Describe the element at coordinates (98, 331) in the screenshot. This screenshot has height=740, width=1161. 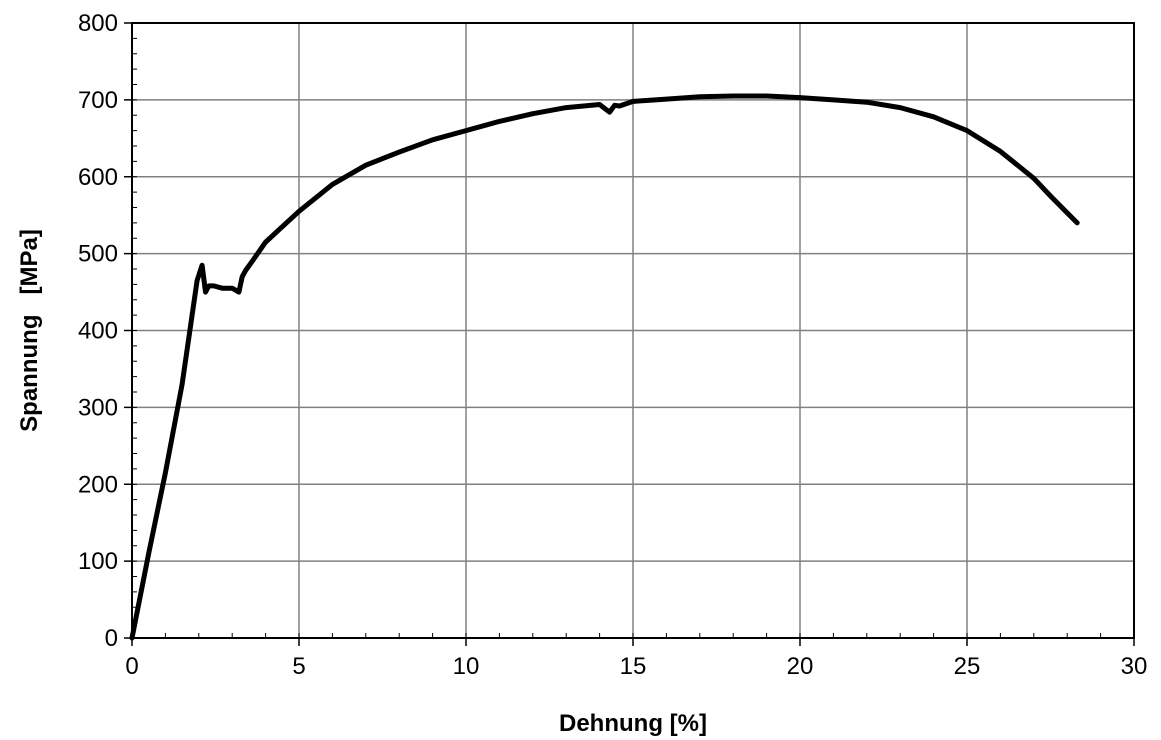
I see `y-tick-label: 400` at that location.